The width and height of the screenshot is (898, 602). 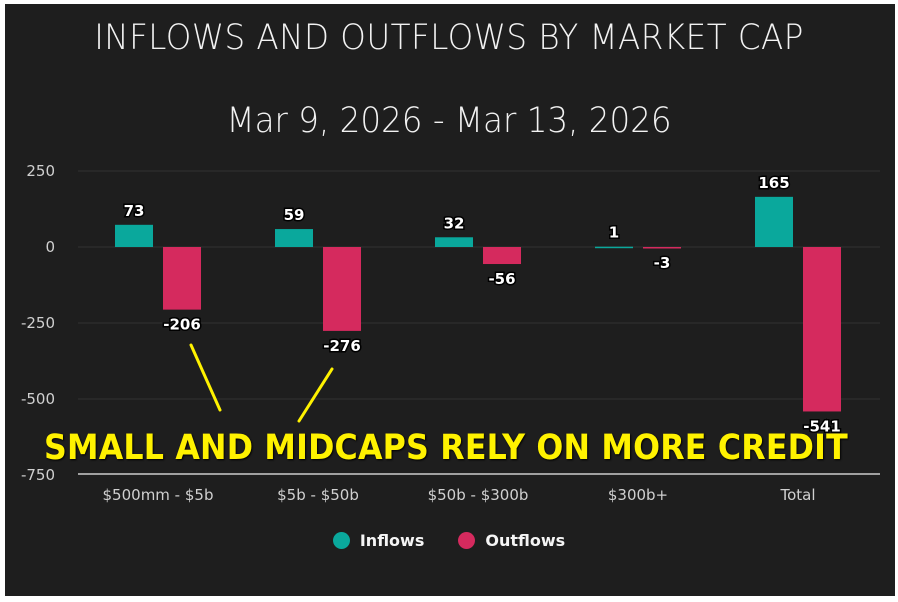 I want to click on y-axis-ticks: 250 0 -250 -500 -750, so click(x=38, y=323).